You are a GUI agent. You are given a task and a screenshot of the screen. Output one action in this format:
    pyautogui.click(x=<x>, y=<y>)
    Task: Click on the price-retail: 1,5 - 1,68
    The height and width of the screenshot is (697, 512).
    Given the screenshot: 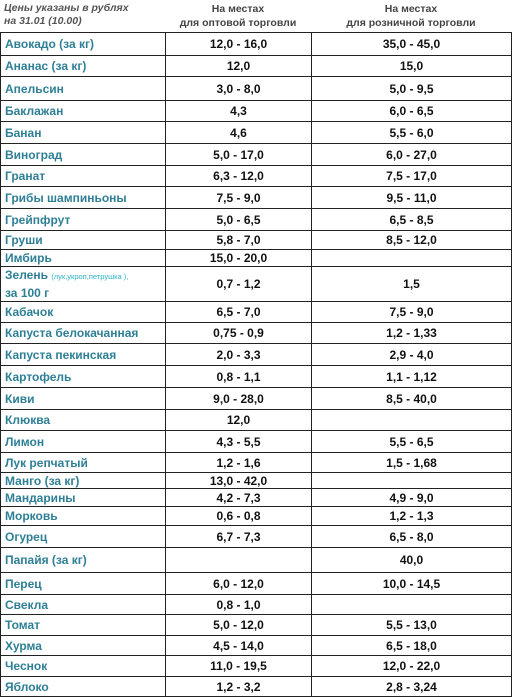 What is the action you would take?
    pyautogui.click(x=411, y=462)
    